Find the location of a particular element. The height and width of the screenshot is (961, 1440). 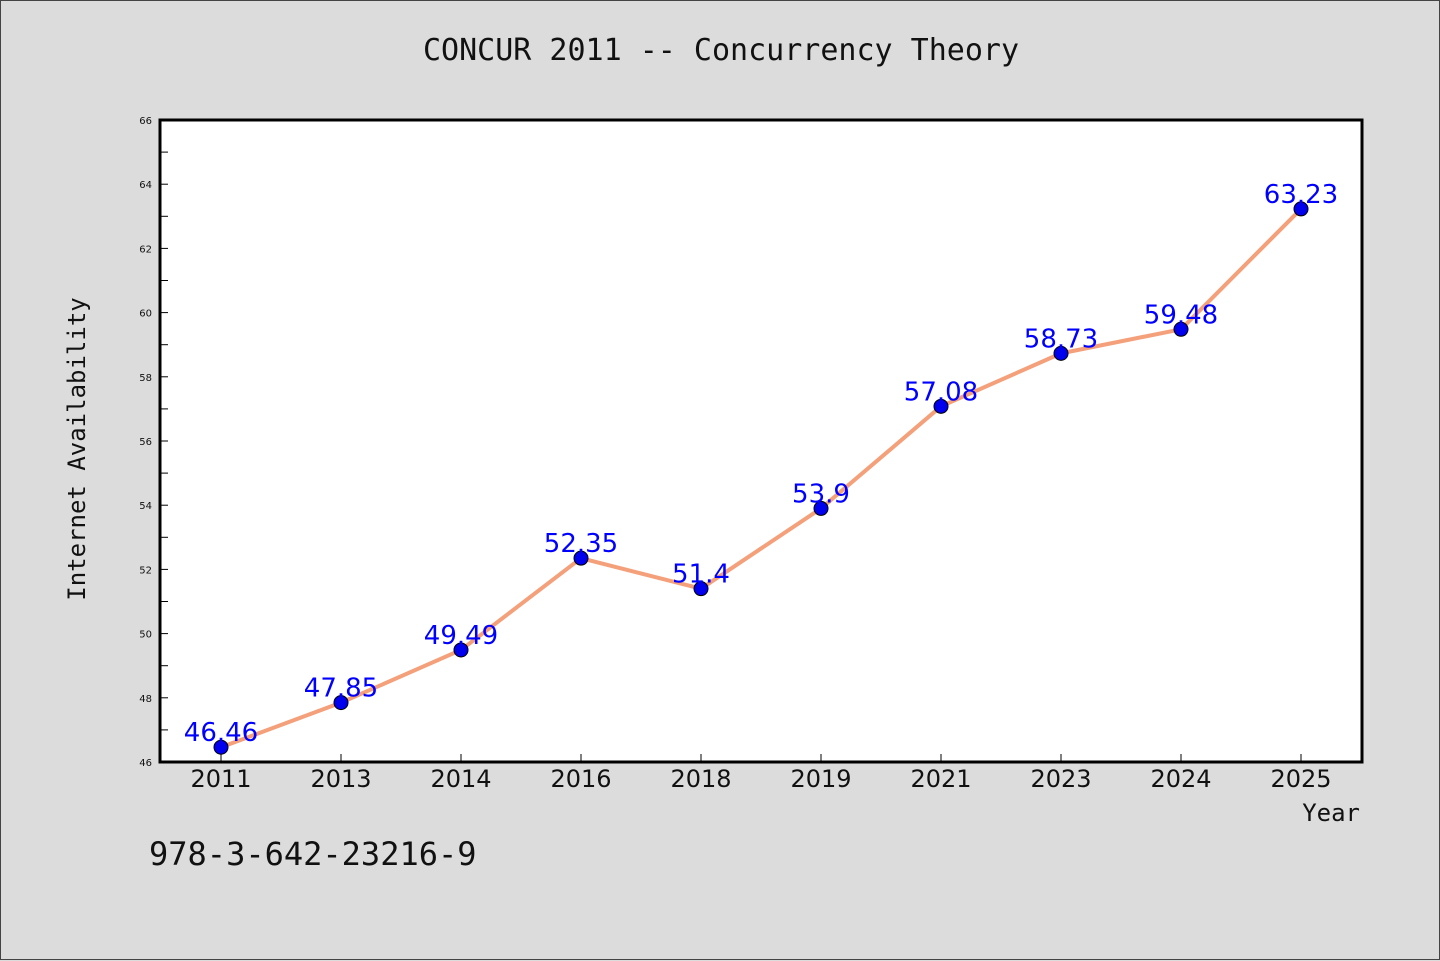

y-tick-label: 56 is located at coordinates (145, 442).